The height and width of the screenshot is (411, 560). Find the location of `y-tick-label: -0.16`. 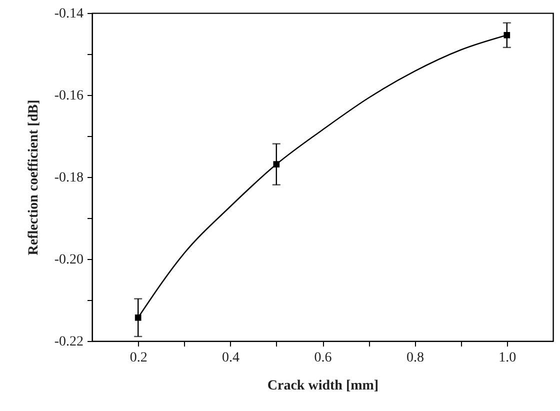

y-tick-label: -0.16 is located at coordinates (69, 96).